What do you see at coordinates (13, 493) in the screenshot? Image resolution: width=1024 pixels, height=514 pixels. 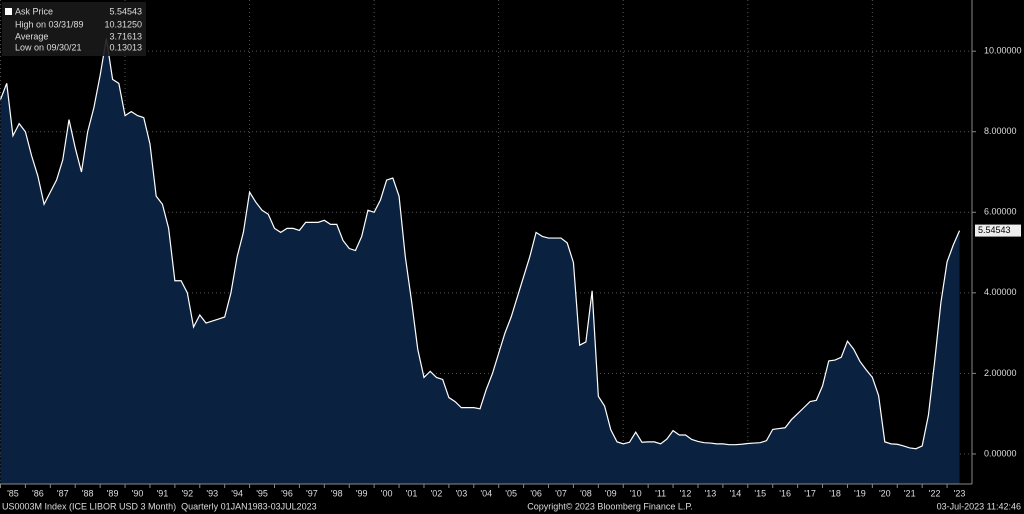 I see `x-tick-label: '85` at bounding box center [13, 493].